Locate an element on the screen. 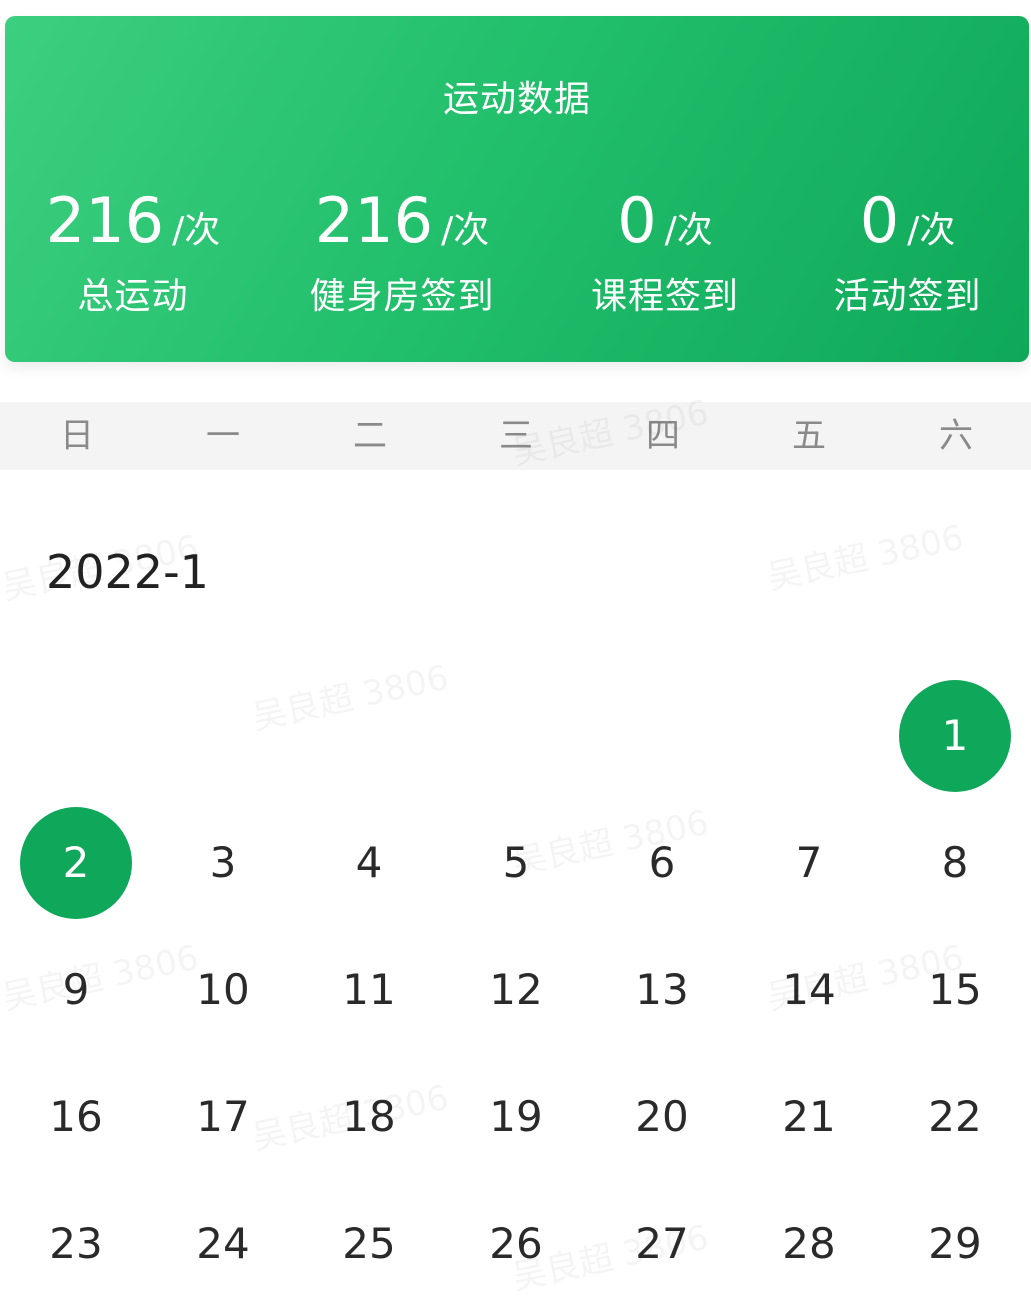 This screenshot has width=1031, height=1311. calendar-day-10: 10 is located at coordinates (223, 989).